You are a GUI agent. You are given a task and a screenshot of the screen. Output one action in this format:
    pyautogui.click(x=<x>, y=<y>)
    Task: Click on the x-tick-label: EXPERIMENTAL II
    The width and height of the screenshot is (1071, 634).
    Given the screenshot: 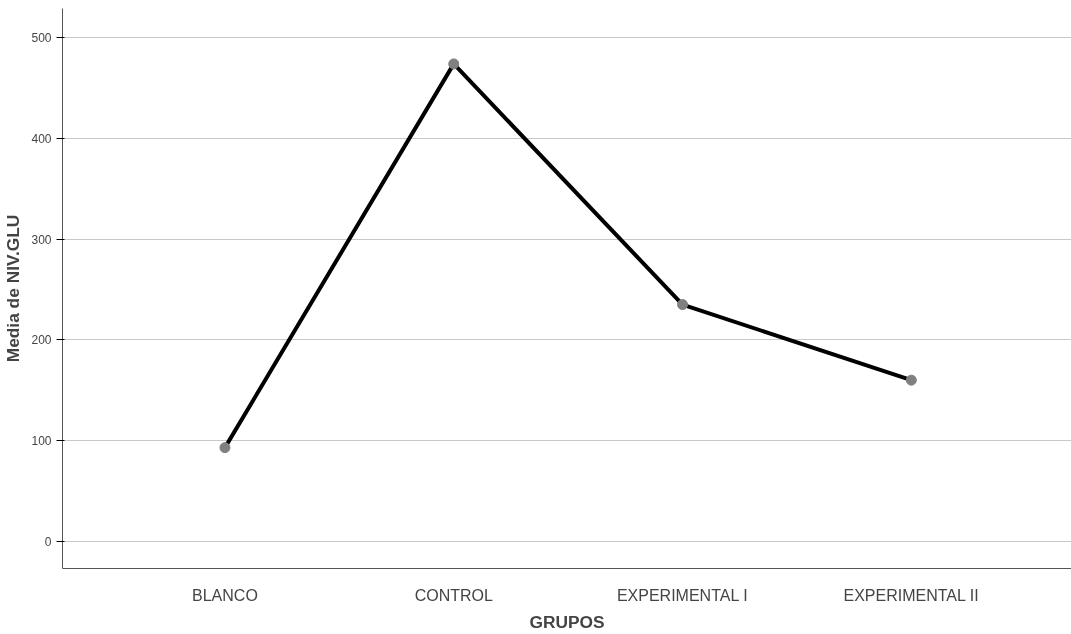 What is the action you would take?
    pyautogui.click(x=911, y=595)
    